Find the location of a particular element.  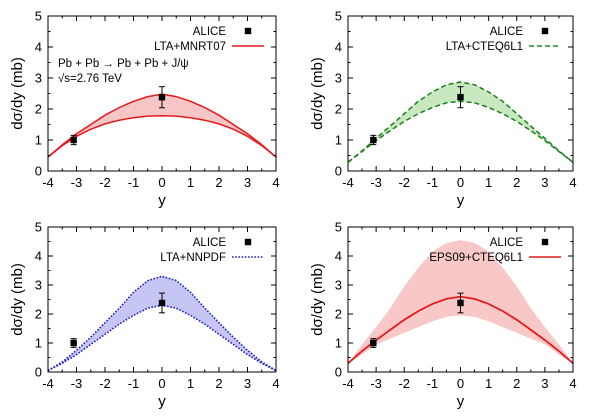

legend-label: LTA+MNRT07 is located at coordinates (190, 47).